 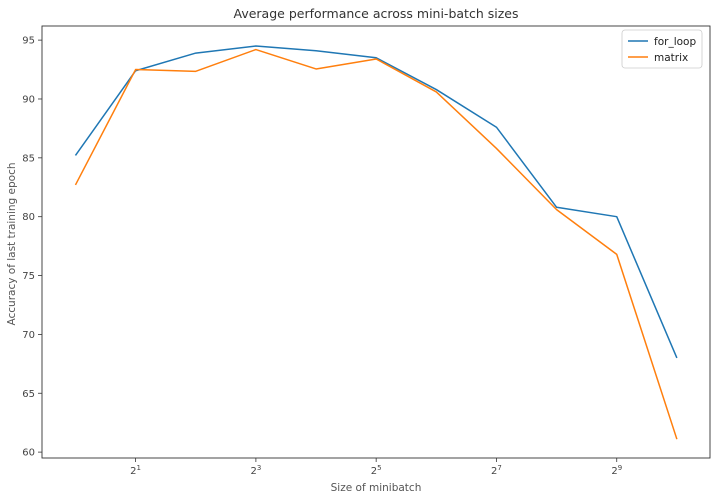 What do you see at coordinates (32, 247) in the screenshot?
I see `y-axis-ticks: 60 65 70 75 80 85 90 95` at bounding box center [32, 247].